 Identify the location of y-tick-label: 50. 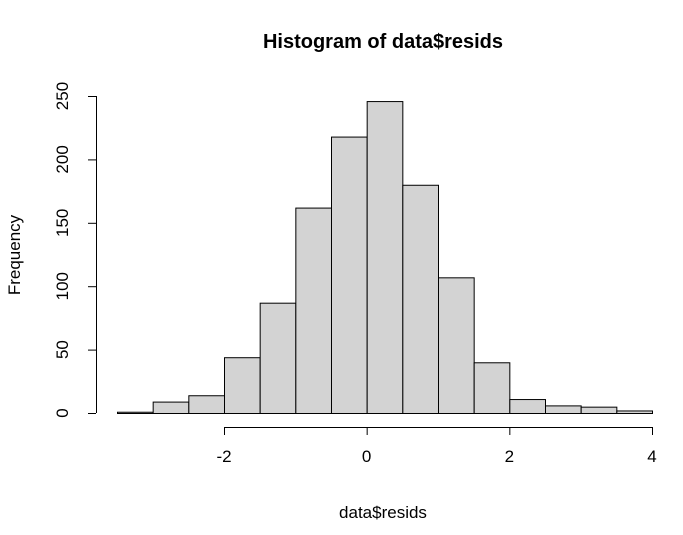
(62, 349).